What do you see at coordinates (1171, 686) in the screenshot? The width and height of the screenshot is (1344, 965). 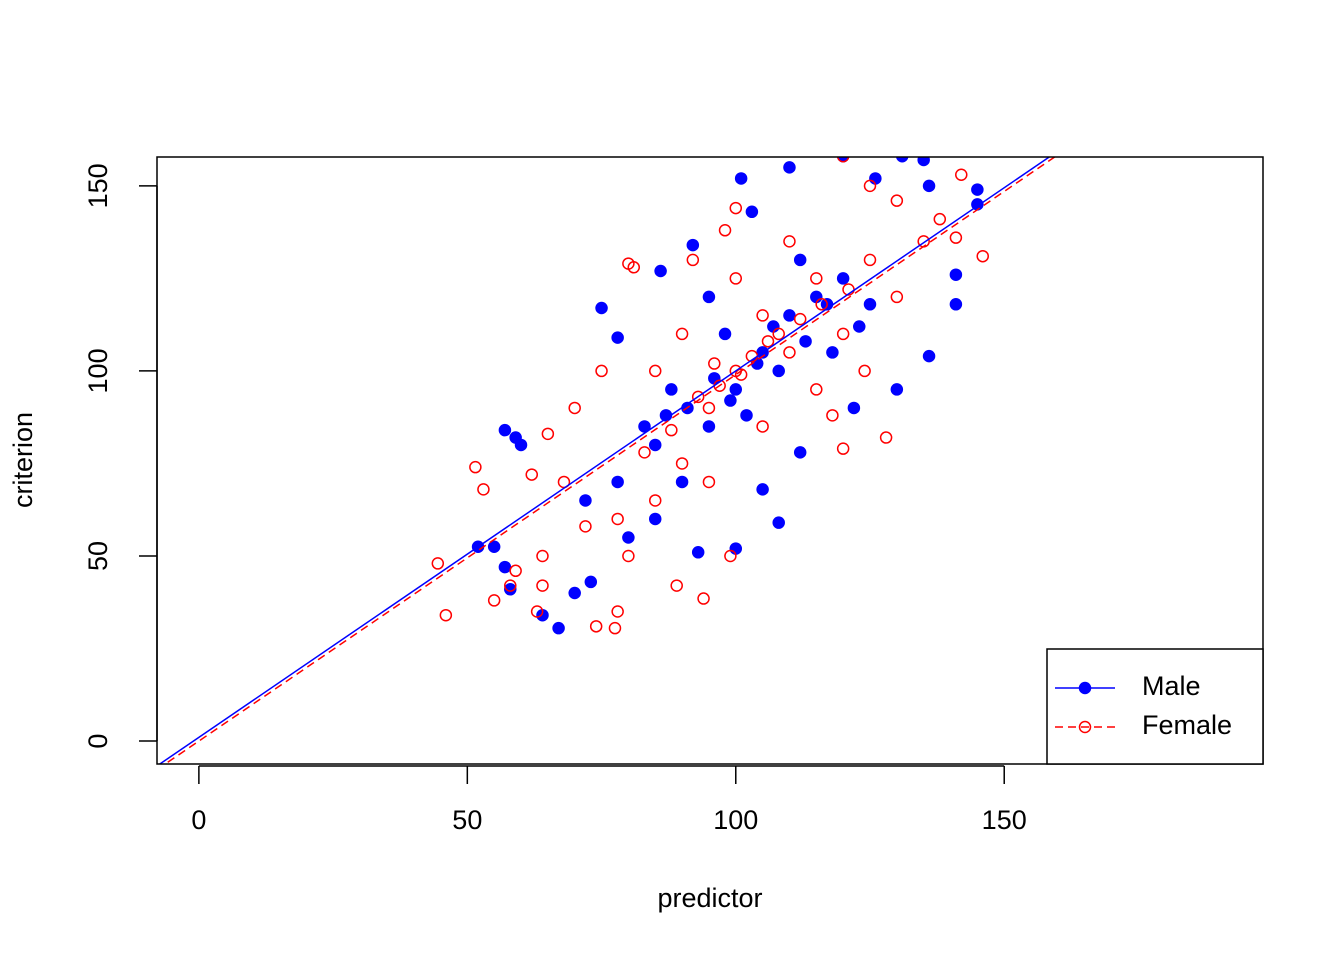 I see `legend-label: Male` at bounding box center [1171, 686].